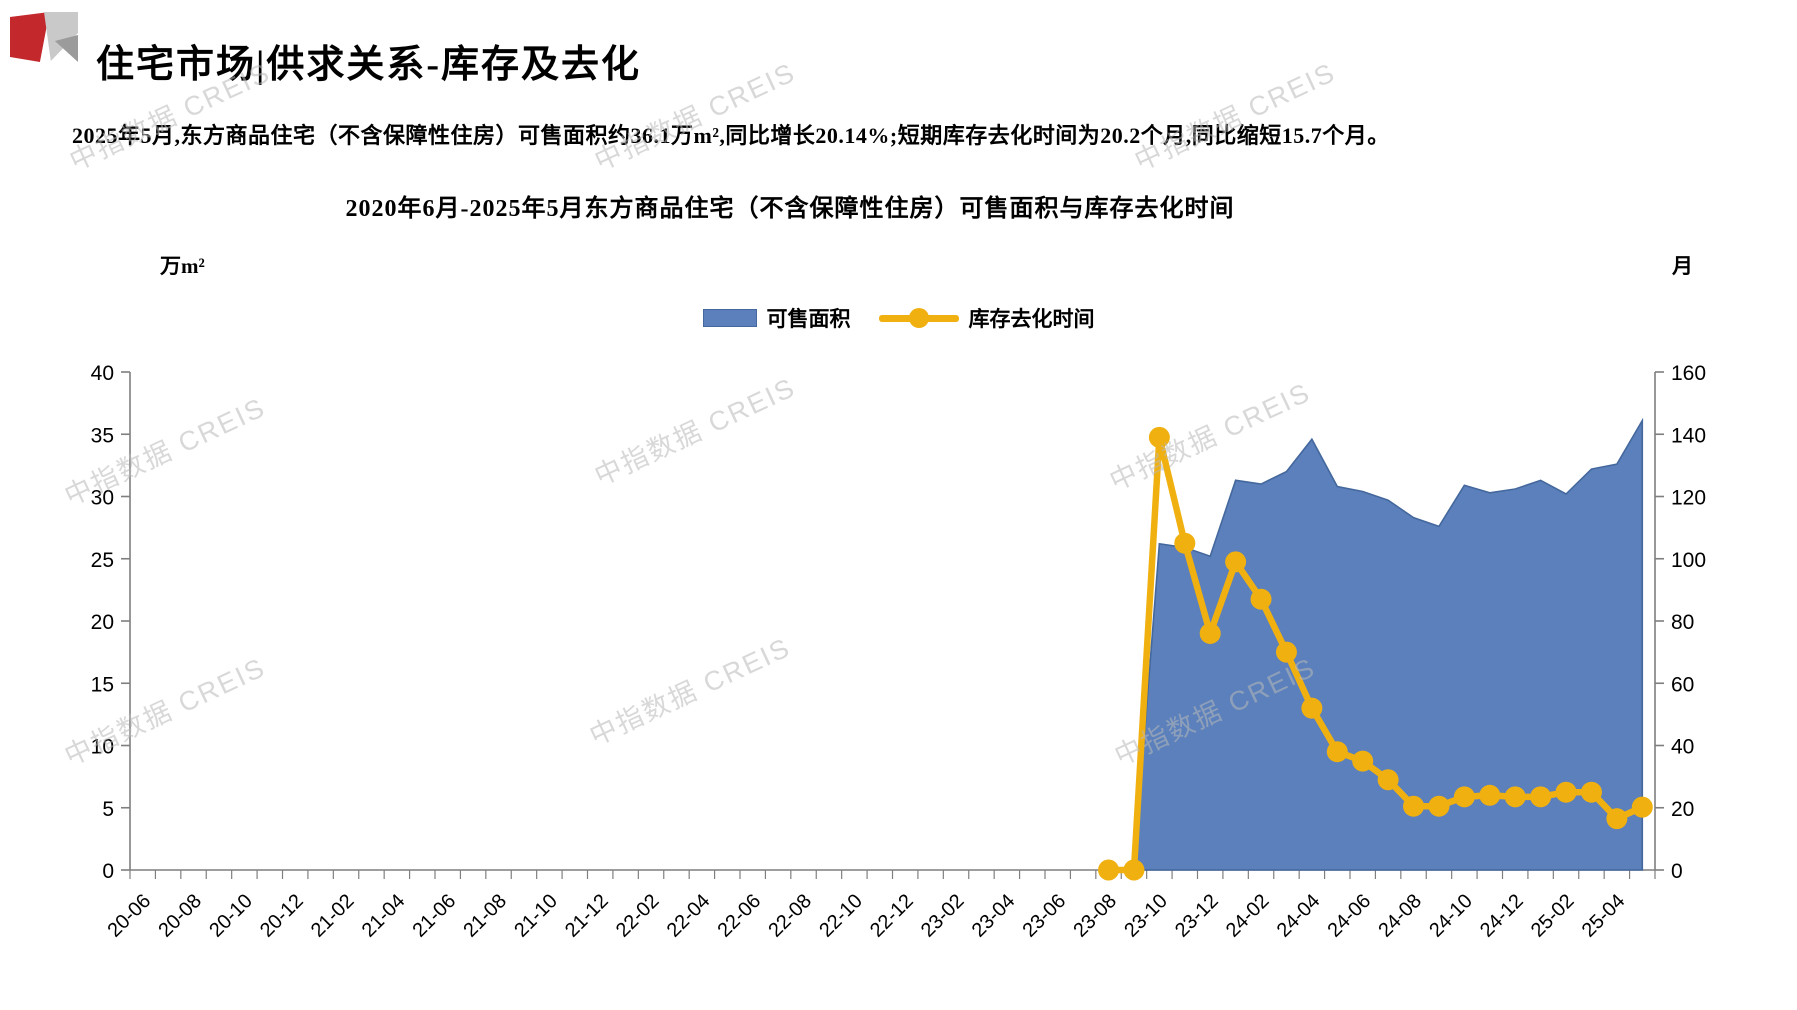 Image resolution: width=1797 pixels, height=1010 pixels. I want to click on x-axis-tick-label: 21-02, so click(333, 916).